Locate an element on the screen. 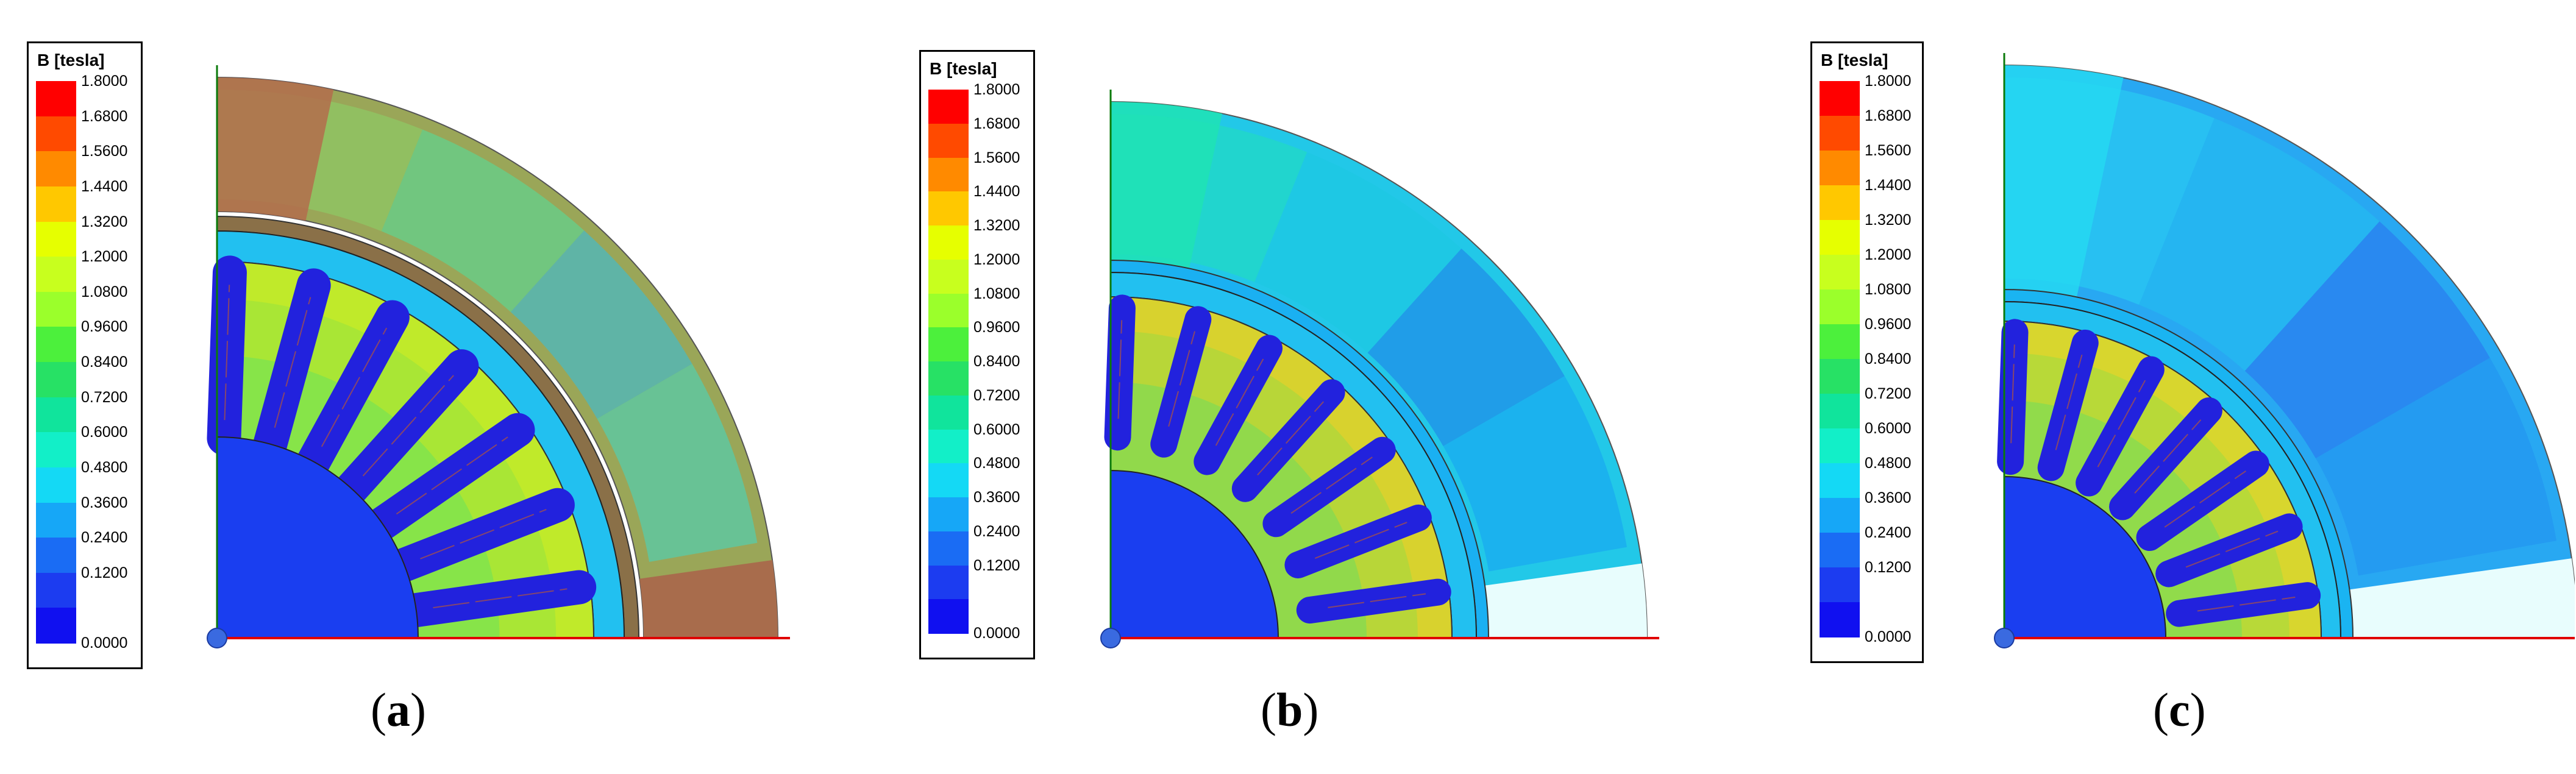  legend-tick-label: 1.6800 is located at coordinates (996, 123).